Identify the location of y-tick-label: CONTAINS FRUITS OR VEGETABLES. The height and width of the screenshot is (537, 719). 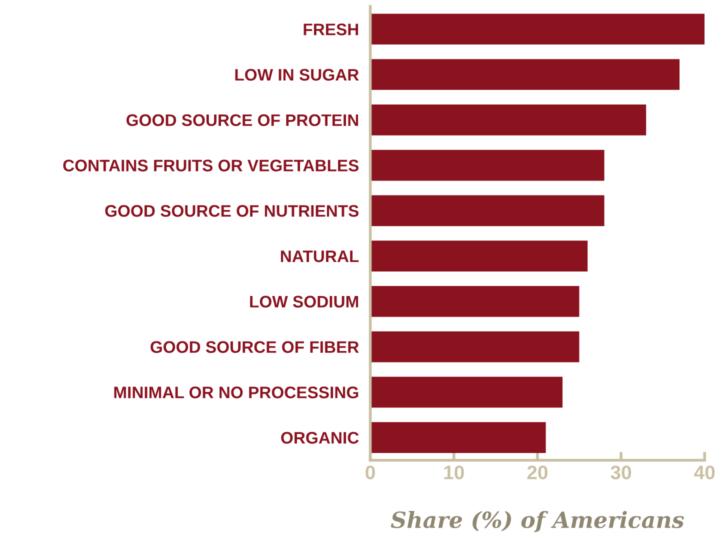
(211, 166).